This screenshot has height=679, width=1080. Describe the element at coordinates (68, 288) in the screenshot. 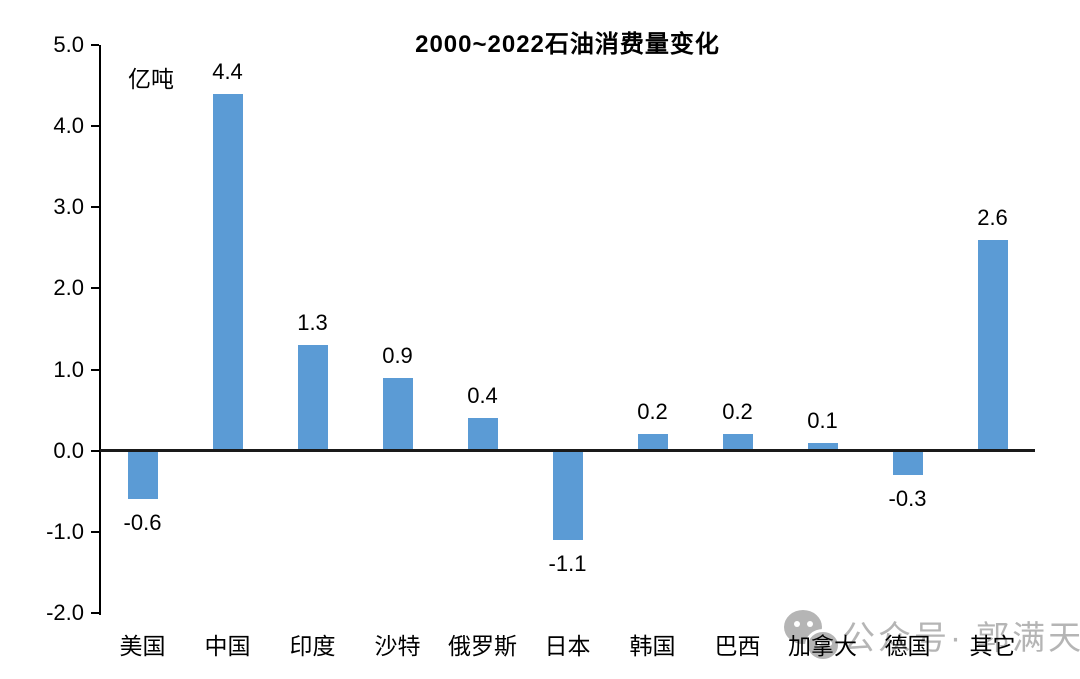

I see `y-axis-tick-label: 2.0` at that location.